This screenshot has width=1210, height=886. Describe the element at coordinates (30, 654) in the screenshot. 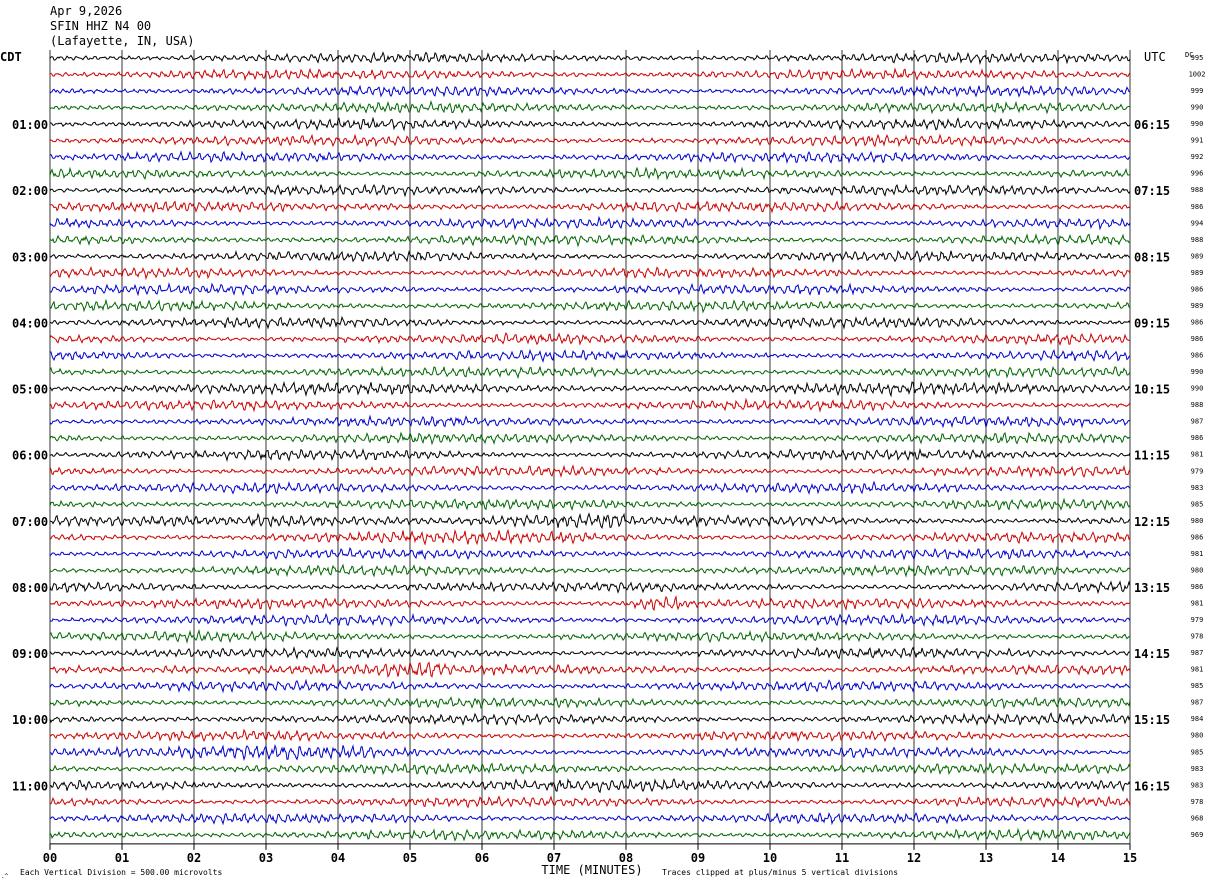

I see `left-time-label: 09:00` at that location.